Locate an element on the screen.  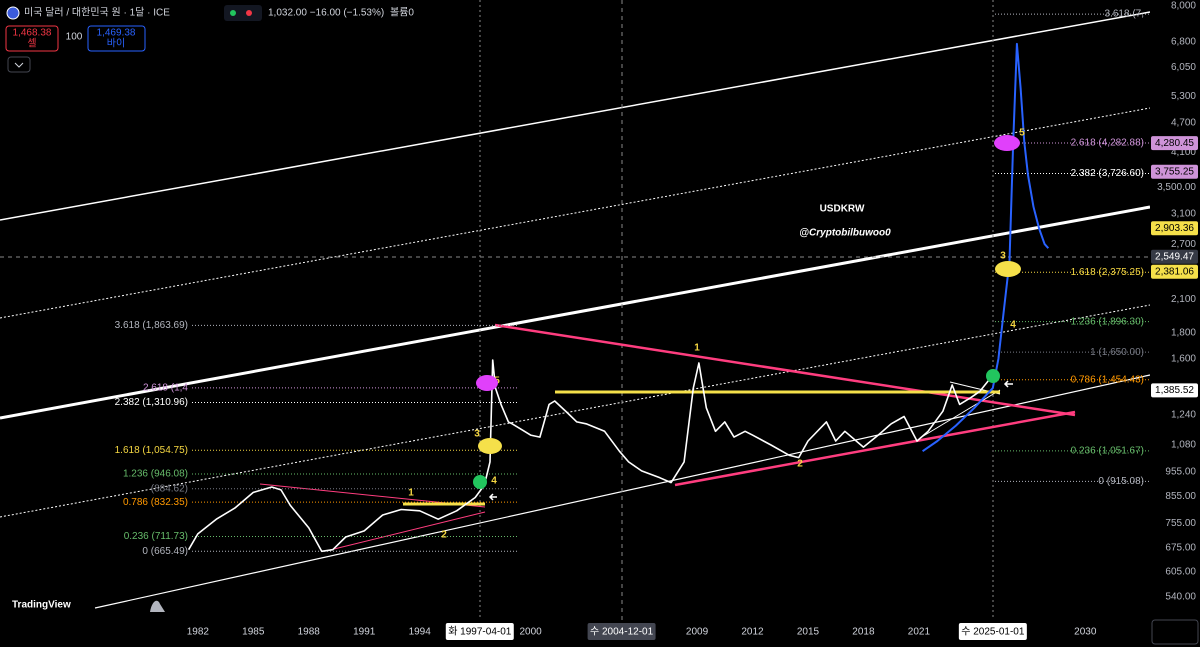
sell-label: 셀 is located at coordinates (31, 44).